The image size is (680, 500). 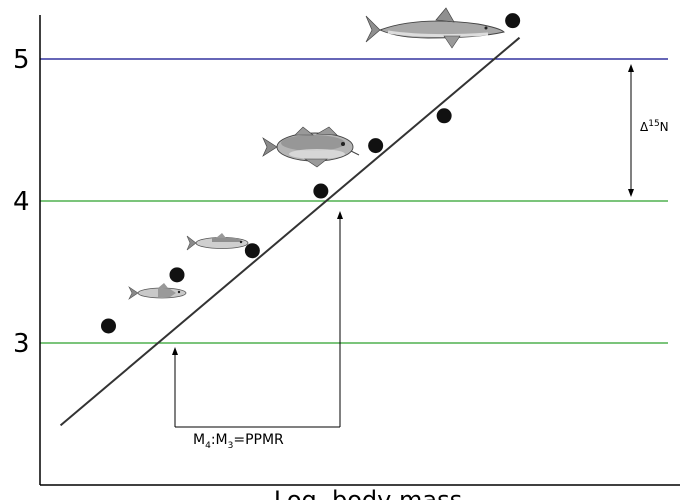 I want to click on y-ticks: 3 4 5, so click(x=21, y=202).